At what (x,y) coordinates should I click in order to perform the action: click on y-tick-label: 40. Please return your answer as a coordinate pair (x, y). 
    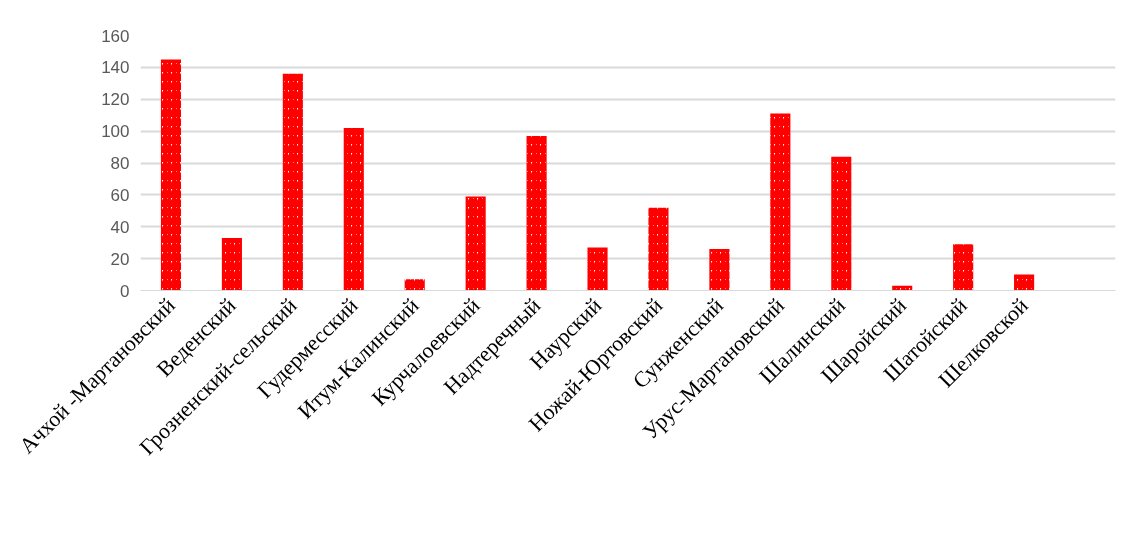
    Looking at the image, I should click on (120, 227).